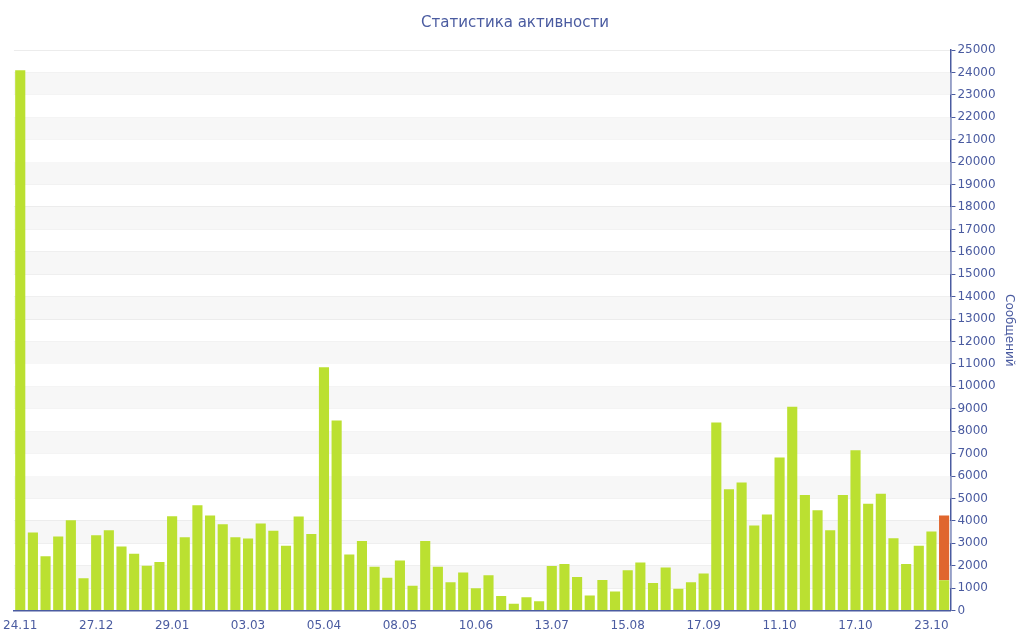 The image size is (1024, 640). I want to click on x-tick-label: 29.01, so click(172, 624).